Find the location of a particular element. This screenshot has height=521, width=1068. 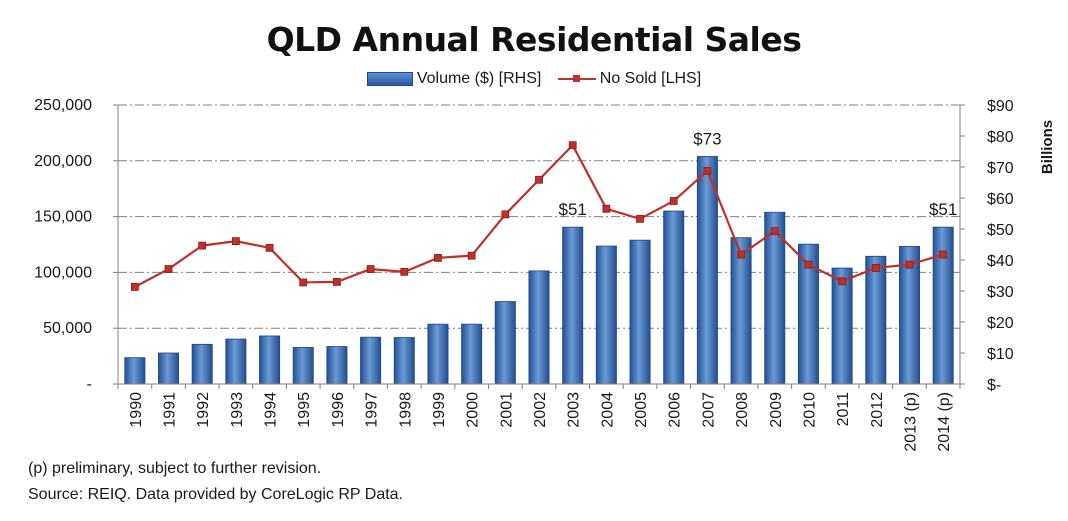

left-tick-label: 200,000 is located at coordinates (63, 161).